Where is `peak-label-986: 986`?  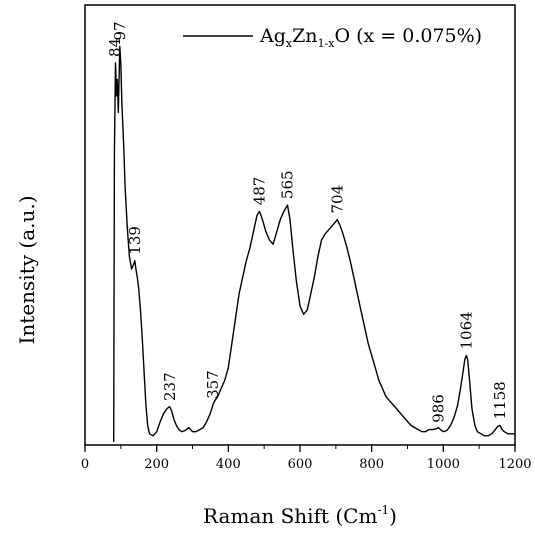 peak-label-986: 986 is located at coordinates (438, 408).